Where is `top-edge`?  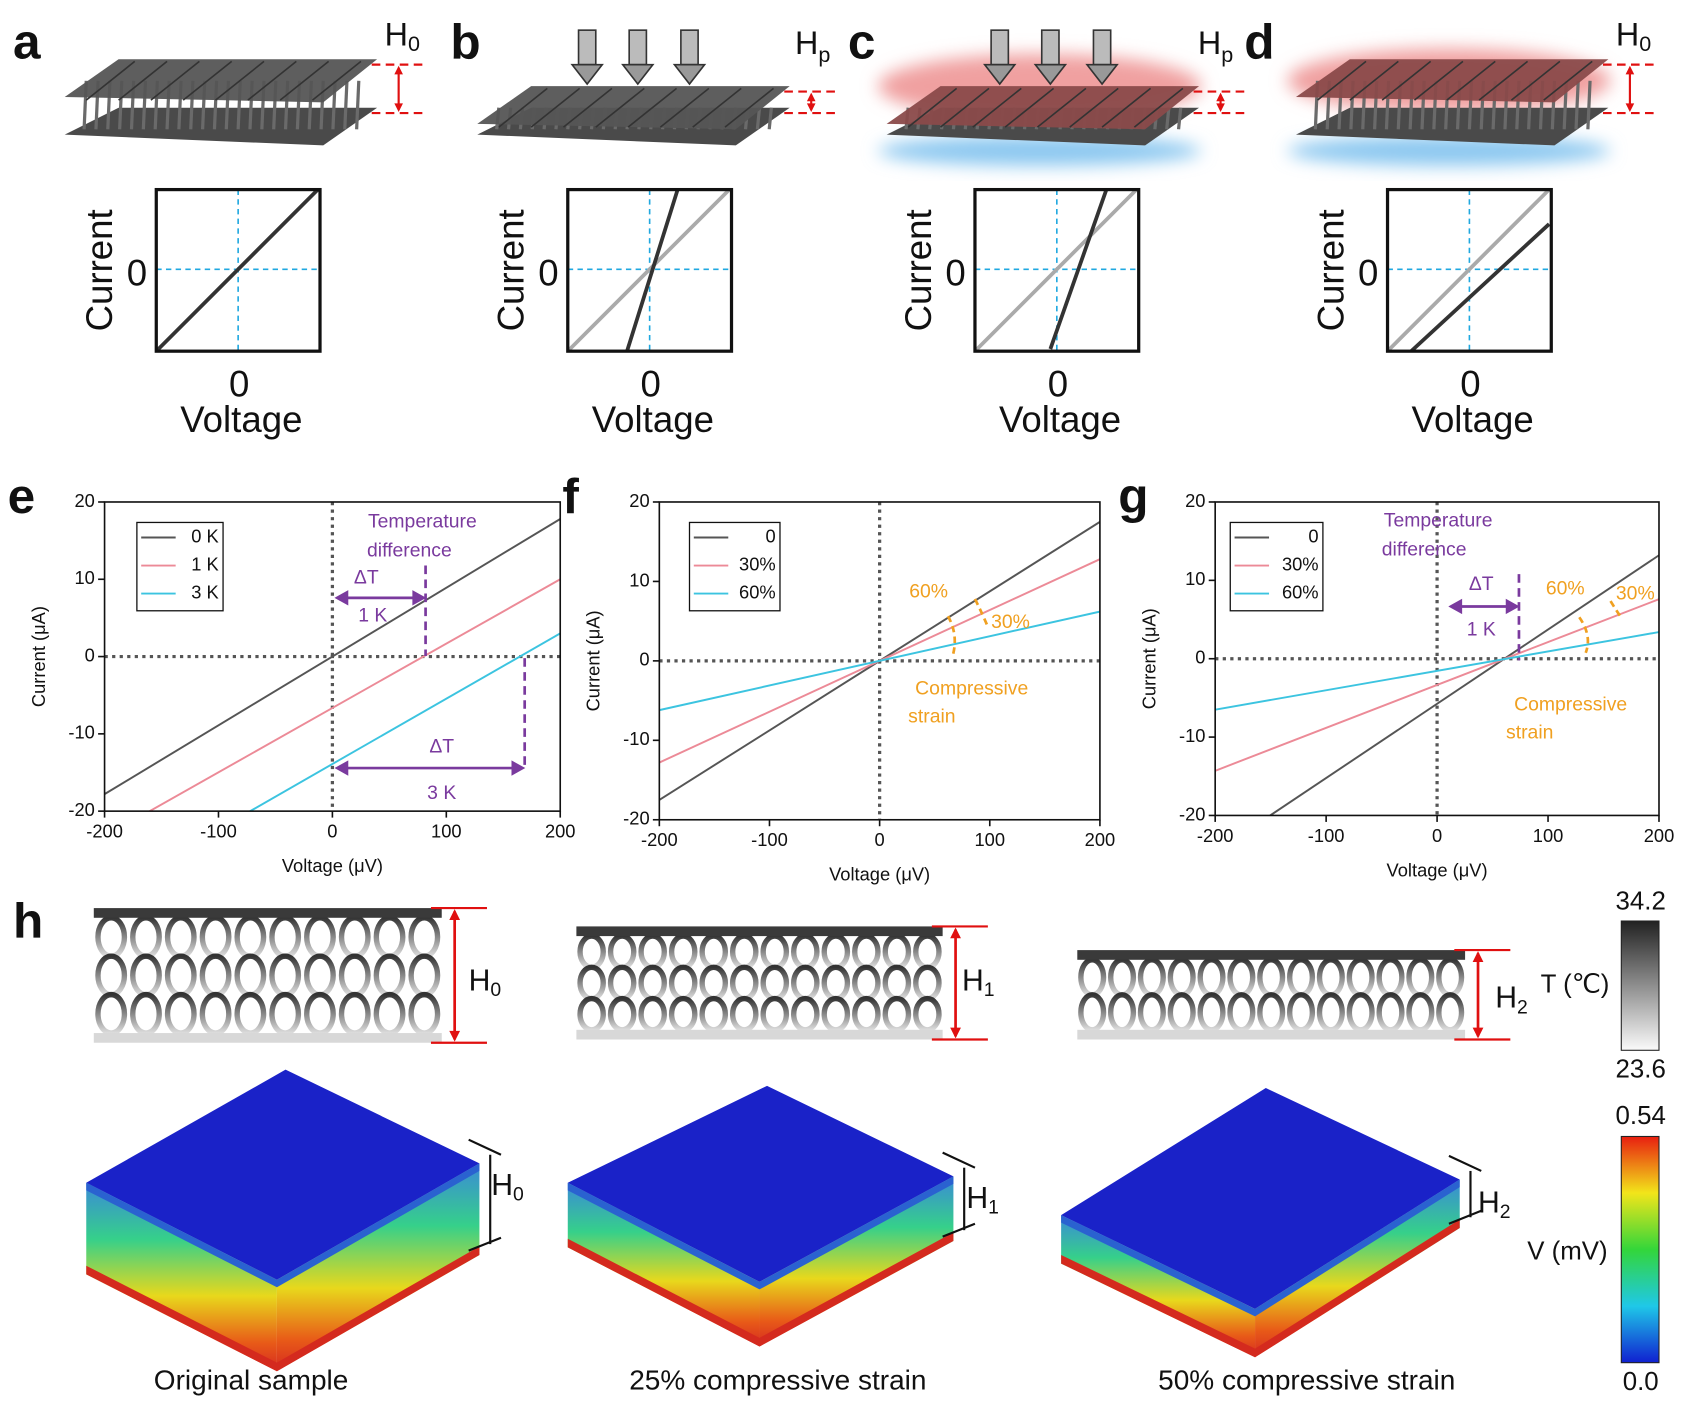 top-edge is located at coordinates (283, 1225).